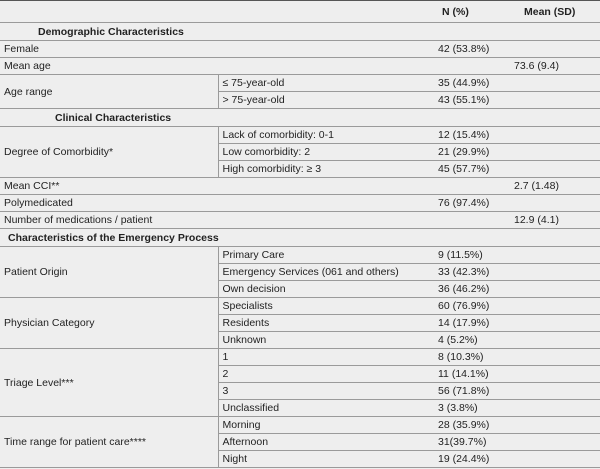 The height and width of the screenshot is (469, 600). I want to click on data-row: Mean age 73.6 (9.4), so click(300, 66).